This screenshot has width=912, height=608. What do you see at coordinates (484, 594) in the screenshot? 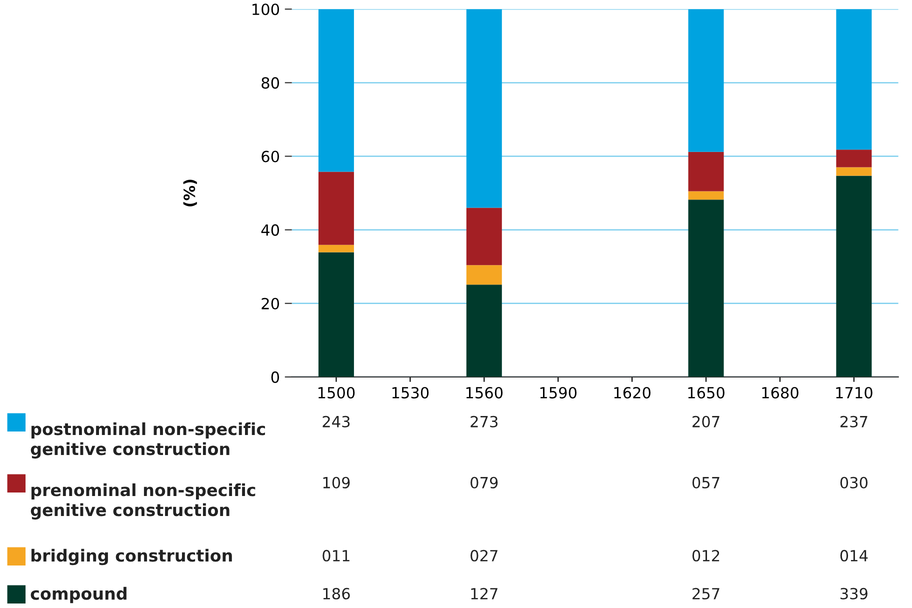
I see `text: 127` at bounding box center [484, 594].